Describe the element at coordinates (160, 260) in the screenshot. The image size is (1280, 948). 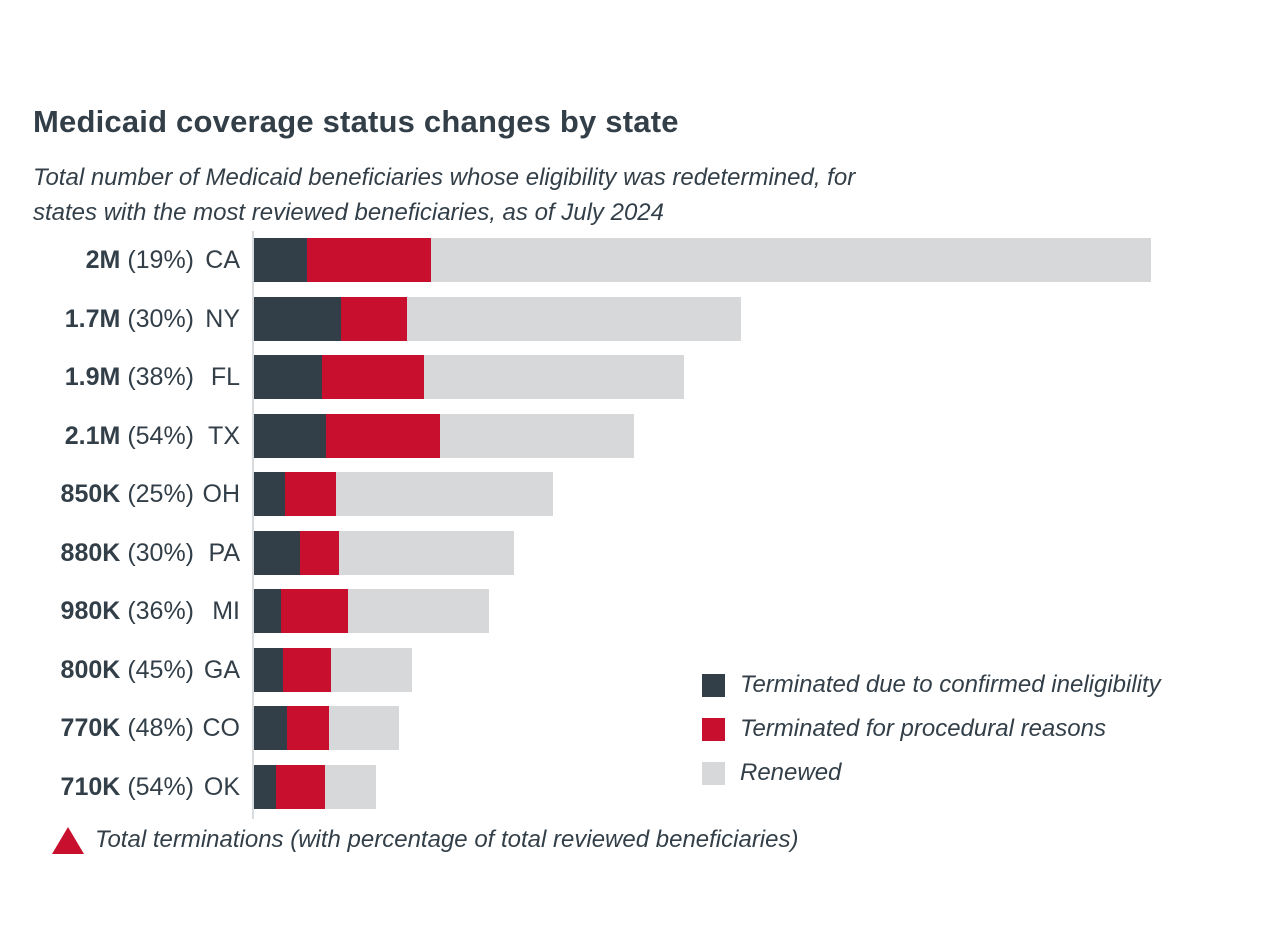
I see `terminations-pct: (19%)` at that location.